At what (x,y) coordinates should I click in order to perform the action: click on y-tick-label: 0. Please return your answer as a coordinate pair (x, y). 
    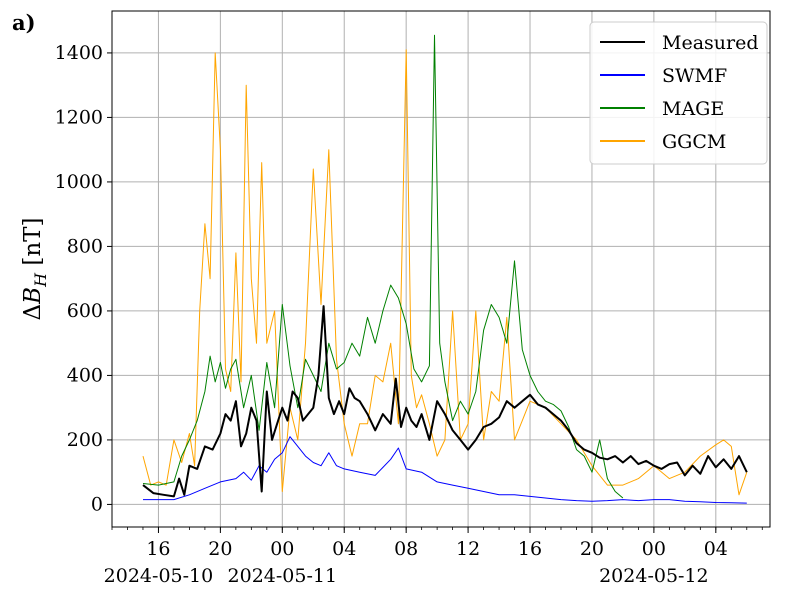
    Looking at the image, I should click on (97, 504).